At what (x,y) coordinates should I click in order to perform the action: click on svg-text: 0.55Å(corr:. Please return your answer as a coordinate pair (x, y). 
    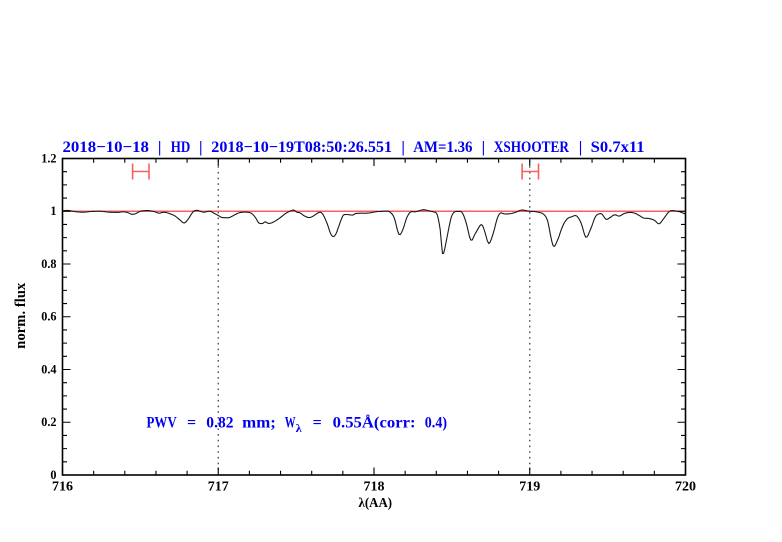
    Looking at the image, I should click on (374, 423).